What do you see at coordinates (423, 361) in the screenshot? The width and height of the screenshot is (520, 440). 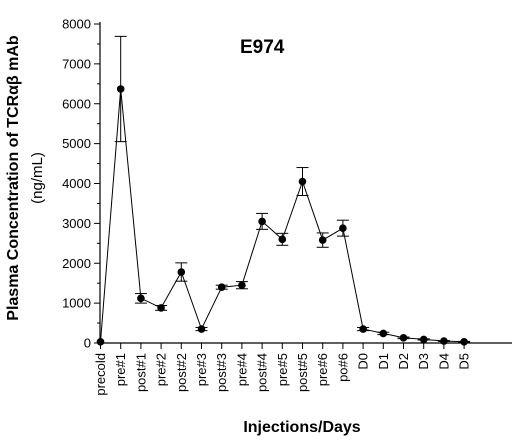 I see `x-tick-label: D3` at bounding box center [423, 361].